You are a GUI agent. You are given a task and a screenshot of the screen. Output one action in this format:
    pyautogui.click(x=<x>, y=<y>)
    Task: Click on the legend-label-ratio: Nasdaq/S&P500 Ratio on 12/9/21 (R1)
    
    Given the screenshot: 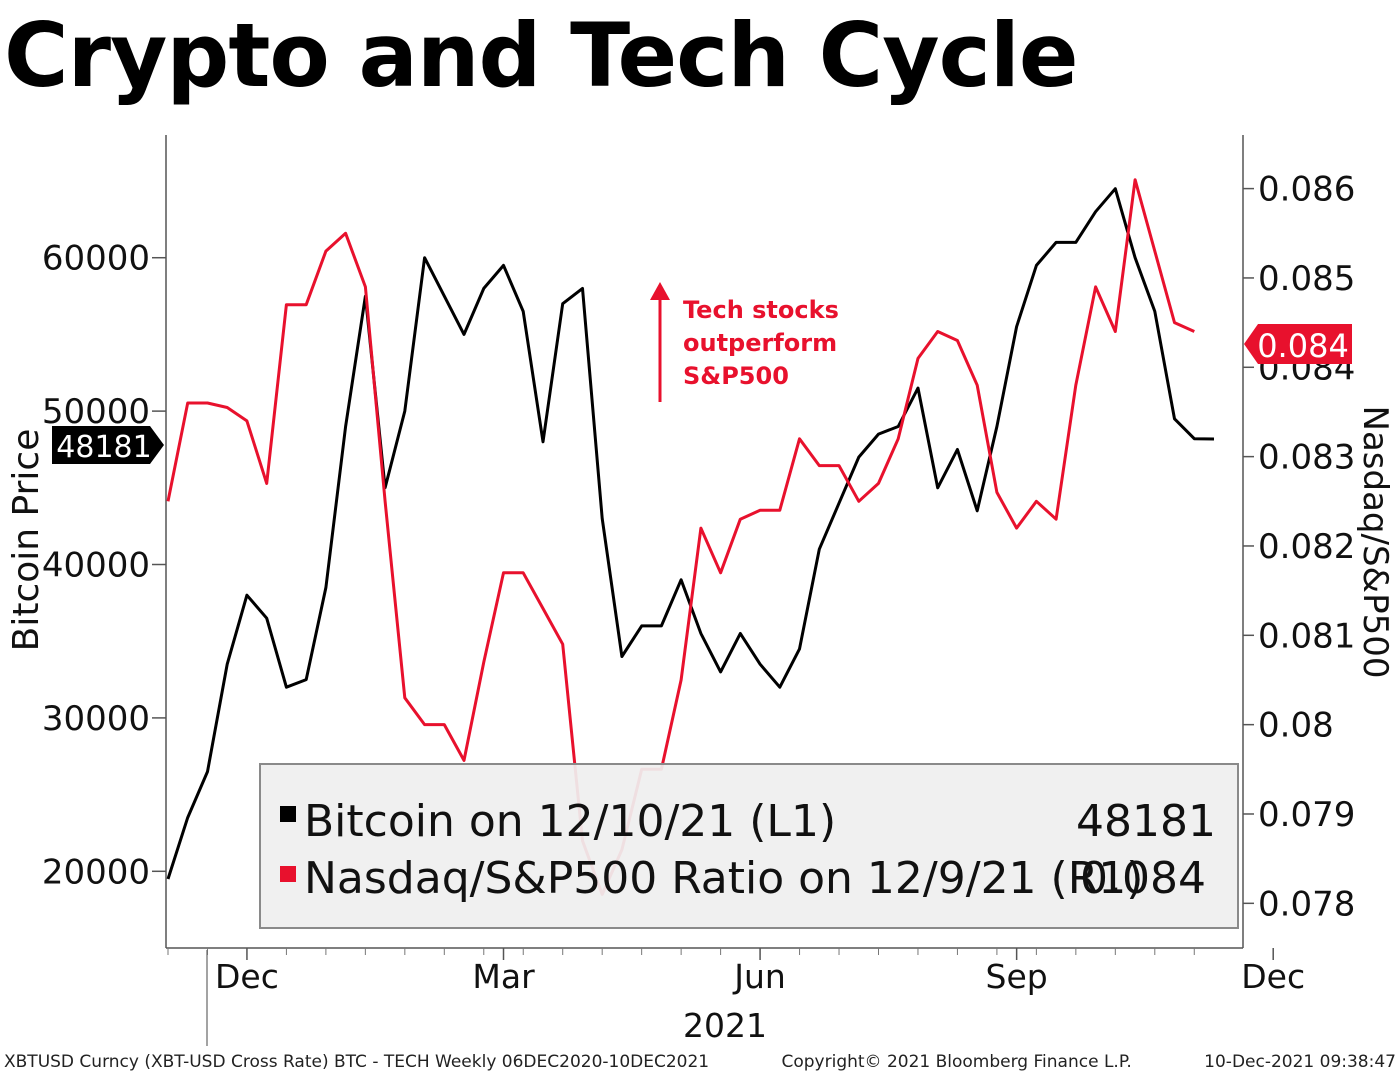 What is the action you would take?
    pyautogui.click(x=723, y=878)
    